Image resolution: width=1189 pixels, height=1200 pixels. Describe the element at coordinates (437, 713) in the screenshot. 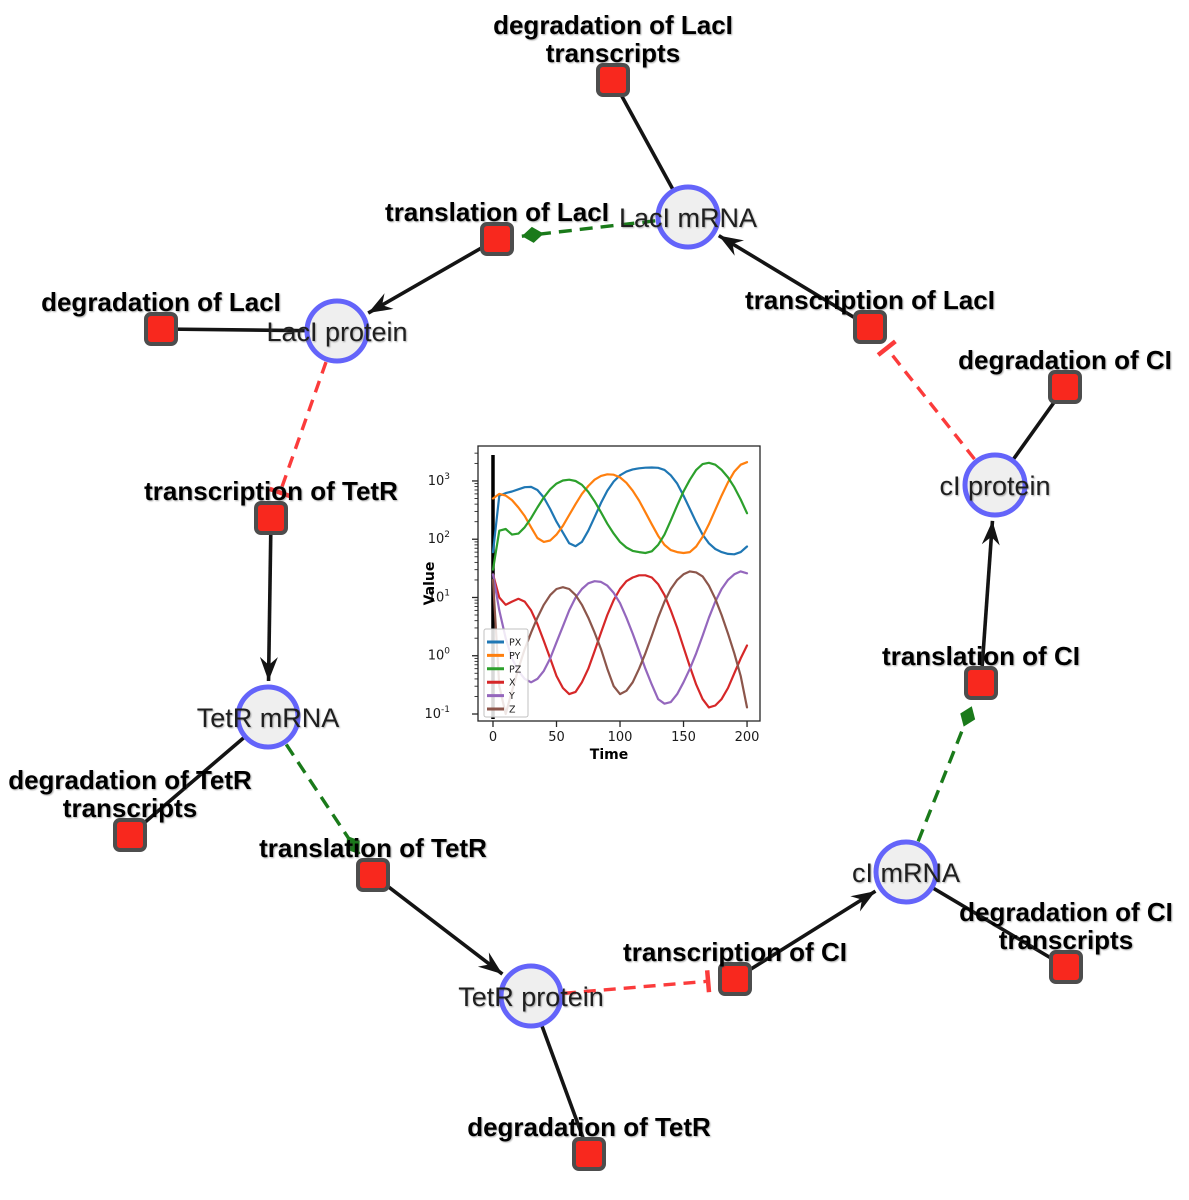

I see `y-tick-label: 10⁻¹` at that location.